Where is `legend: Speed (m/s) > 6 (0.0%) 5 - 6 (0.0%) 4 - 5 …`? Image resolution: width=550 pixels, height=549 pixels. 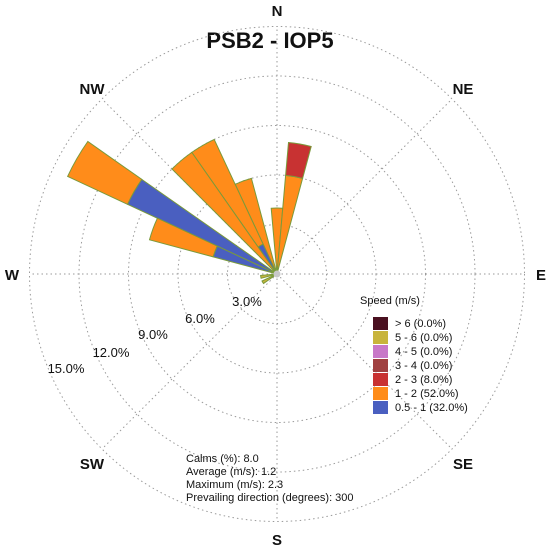
legend: Speed (m/s) > 6 (0.0%) 5 - 6 (0.0%) 4 - 5 … is located at coordinates (414, 354).